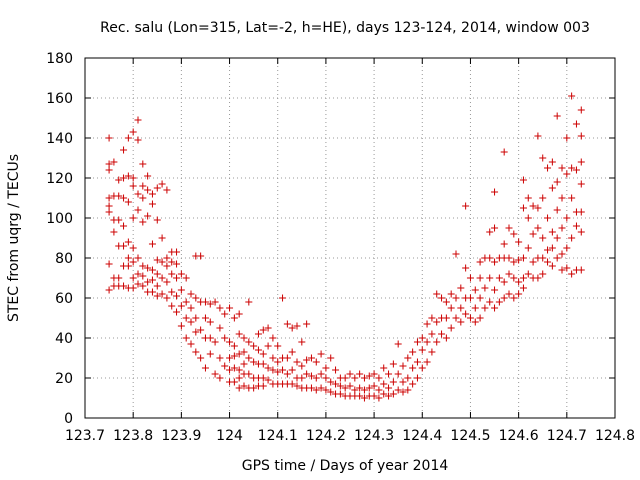 The width and height of the screenshot is (640, 480). I want to click on y-tick-labels: 0 20 40 60 80 100 120 140 160 180, so click(59, 239).